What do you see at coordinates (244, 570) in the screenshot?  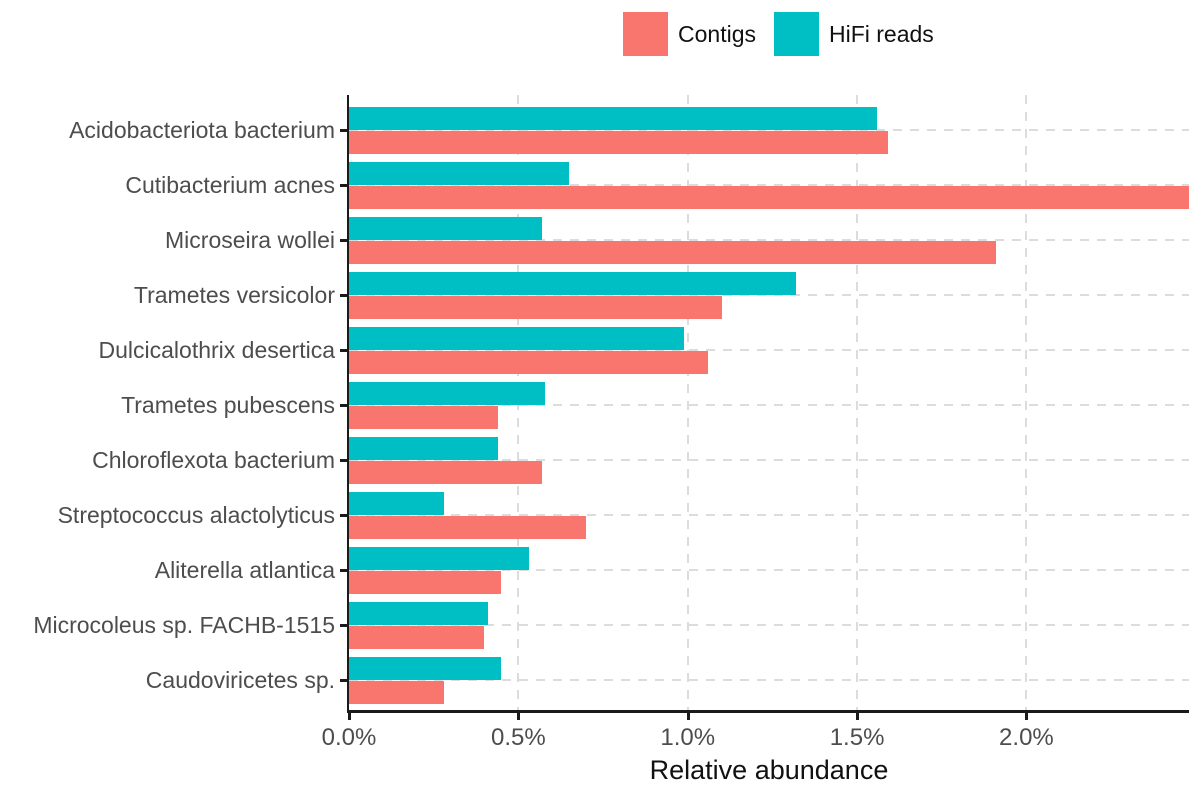 I see `category-label: Aliterella atlantica` at bounding box center [244, 570].